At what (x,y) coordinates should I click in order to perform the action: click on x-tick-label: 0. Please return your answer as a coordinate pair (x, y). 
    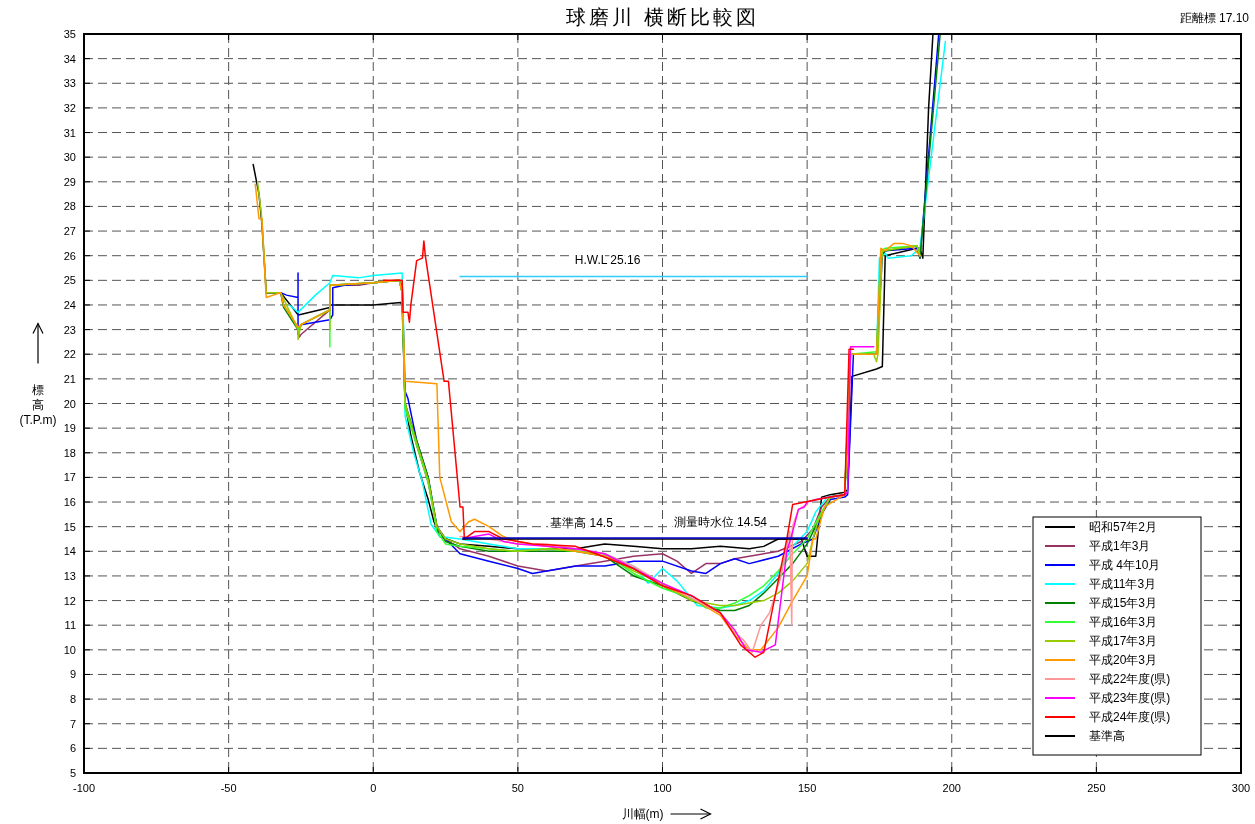
    Looking at the image, I should click on (373, 788).